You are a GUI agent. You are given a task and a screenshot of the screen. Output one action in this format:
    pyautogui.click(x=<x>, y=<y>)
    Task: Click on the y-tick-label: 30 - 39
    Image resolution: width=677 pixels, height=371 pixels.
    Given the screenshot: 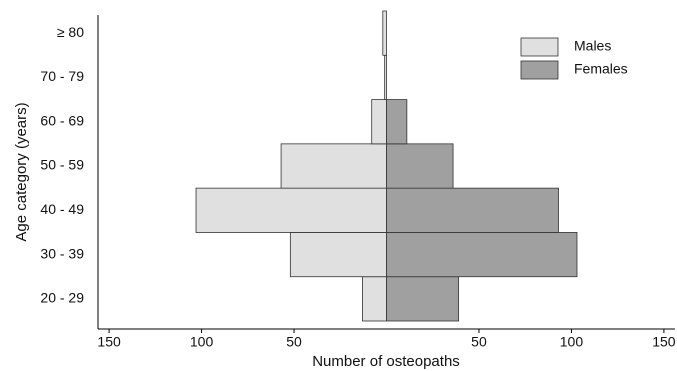 What is the action you would take?
    pyautogui.click(x=62, y=253)
    